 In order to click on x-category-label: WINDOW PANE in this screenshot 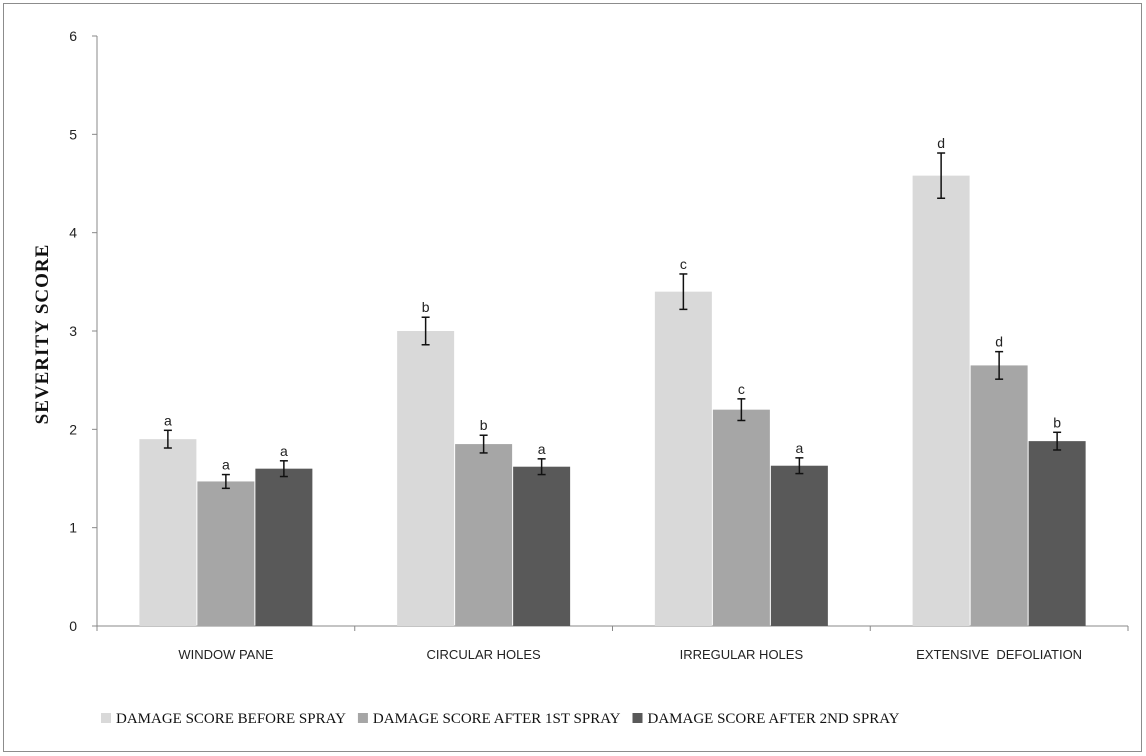, I will do `click(225, 654)`.